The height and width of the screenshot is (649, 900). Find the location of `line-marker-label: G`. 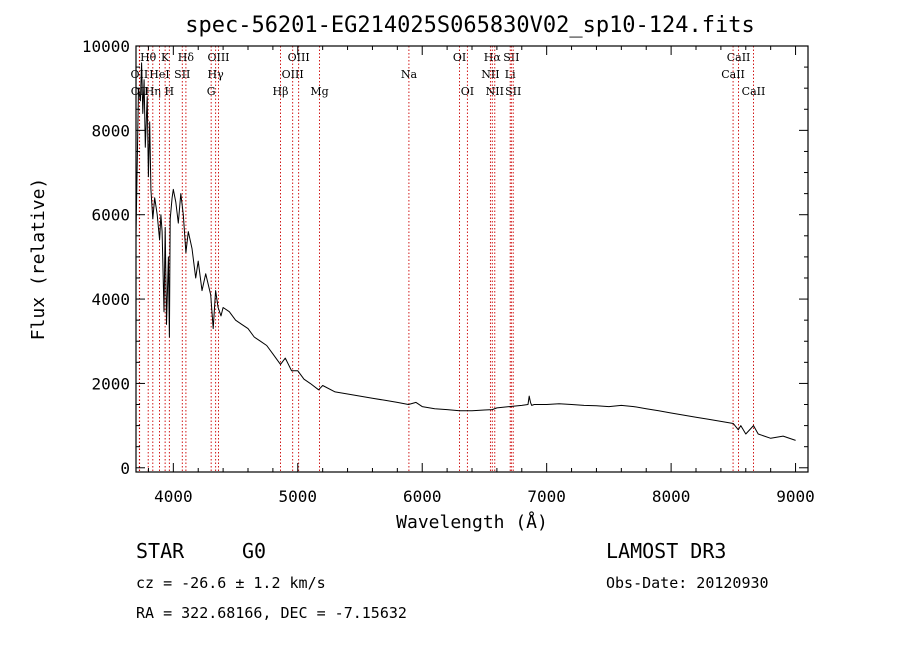

line-marker-label: G is located at coordinates (211, 91).